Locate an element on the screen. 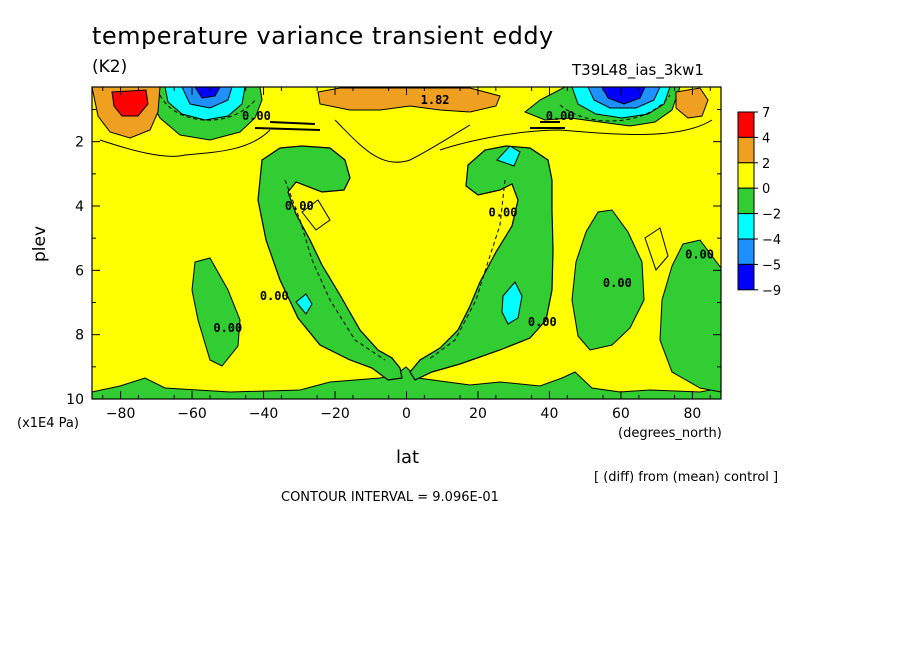 The width and height of the screenshot is (904, 654). contour-line-neg-sh is located at coordinates (335, 270).